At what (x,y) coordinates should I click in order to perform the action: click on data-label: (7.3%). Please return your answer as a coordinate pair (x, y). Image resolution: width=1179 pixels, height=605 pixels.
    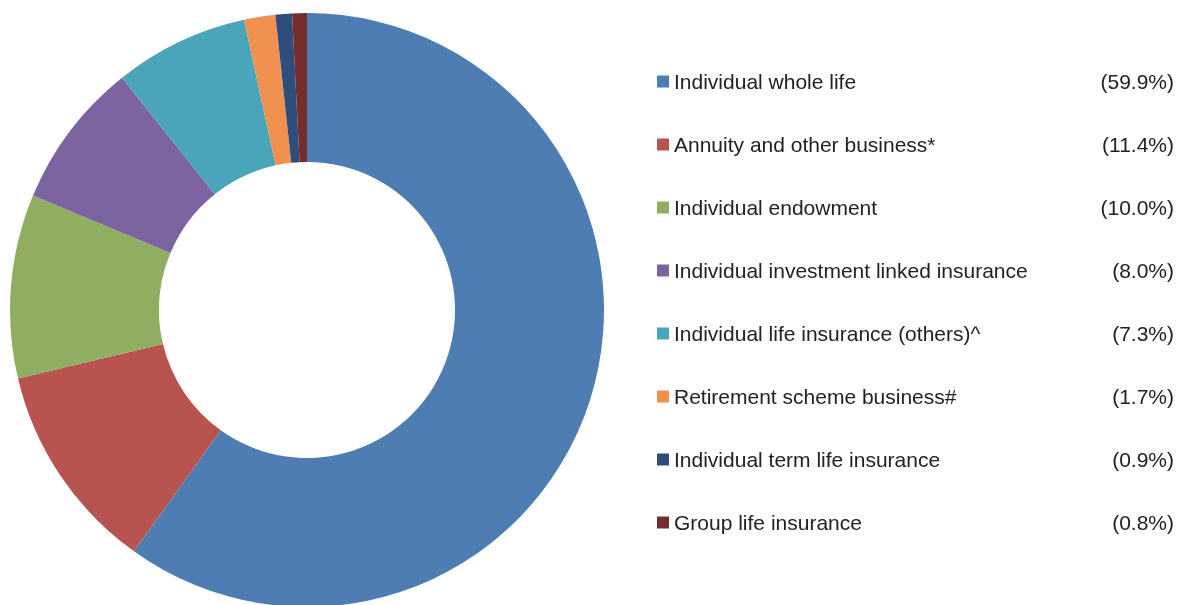
    Looking at the image, I should click on (1143, 333).